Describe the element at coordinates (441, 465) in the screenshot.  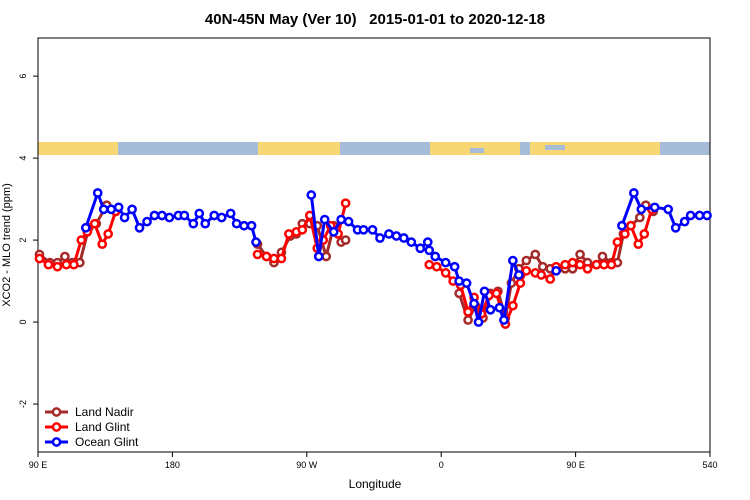
I see `x-tick-label: 0` at that location.